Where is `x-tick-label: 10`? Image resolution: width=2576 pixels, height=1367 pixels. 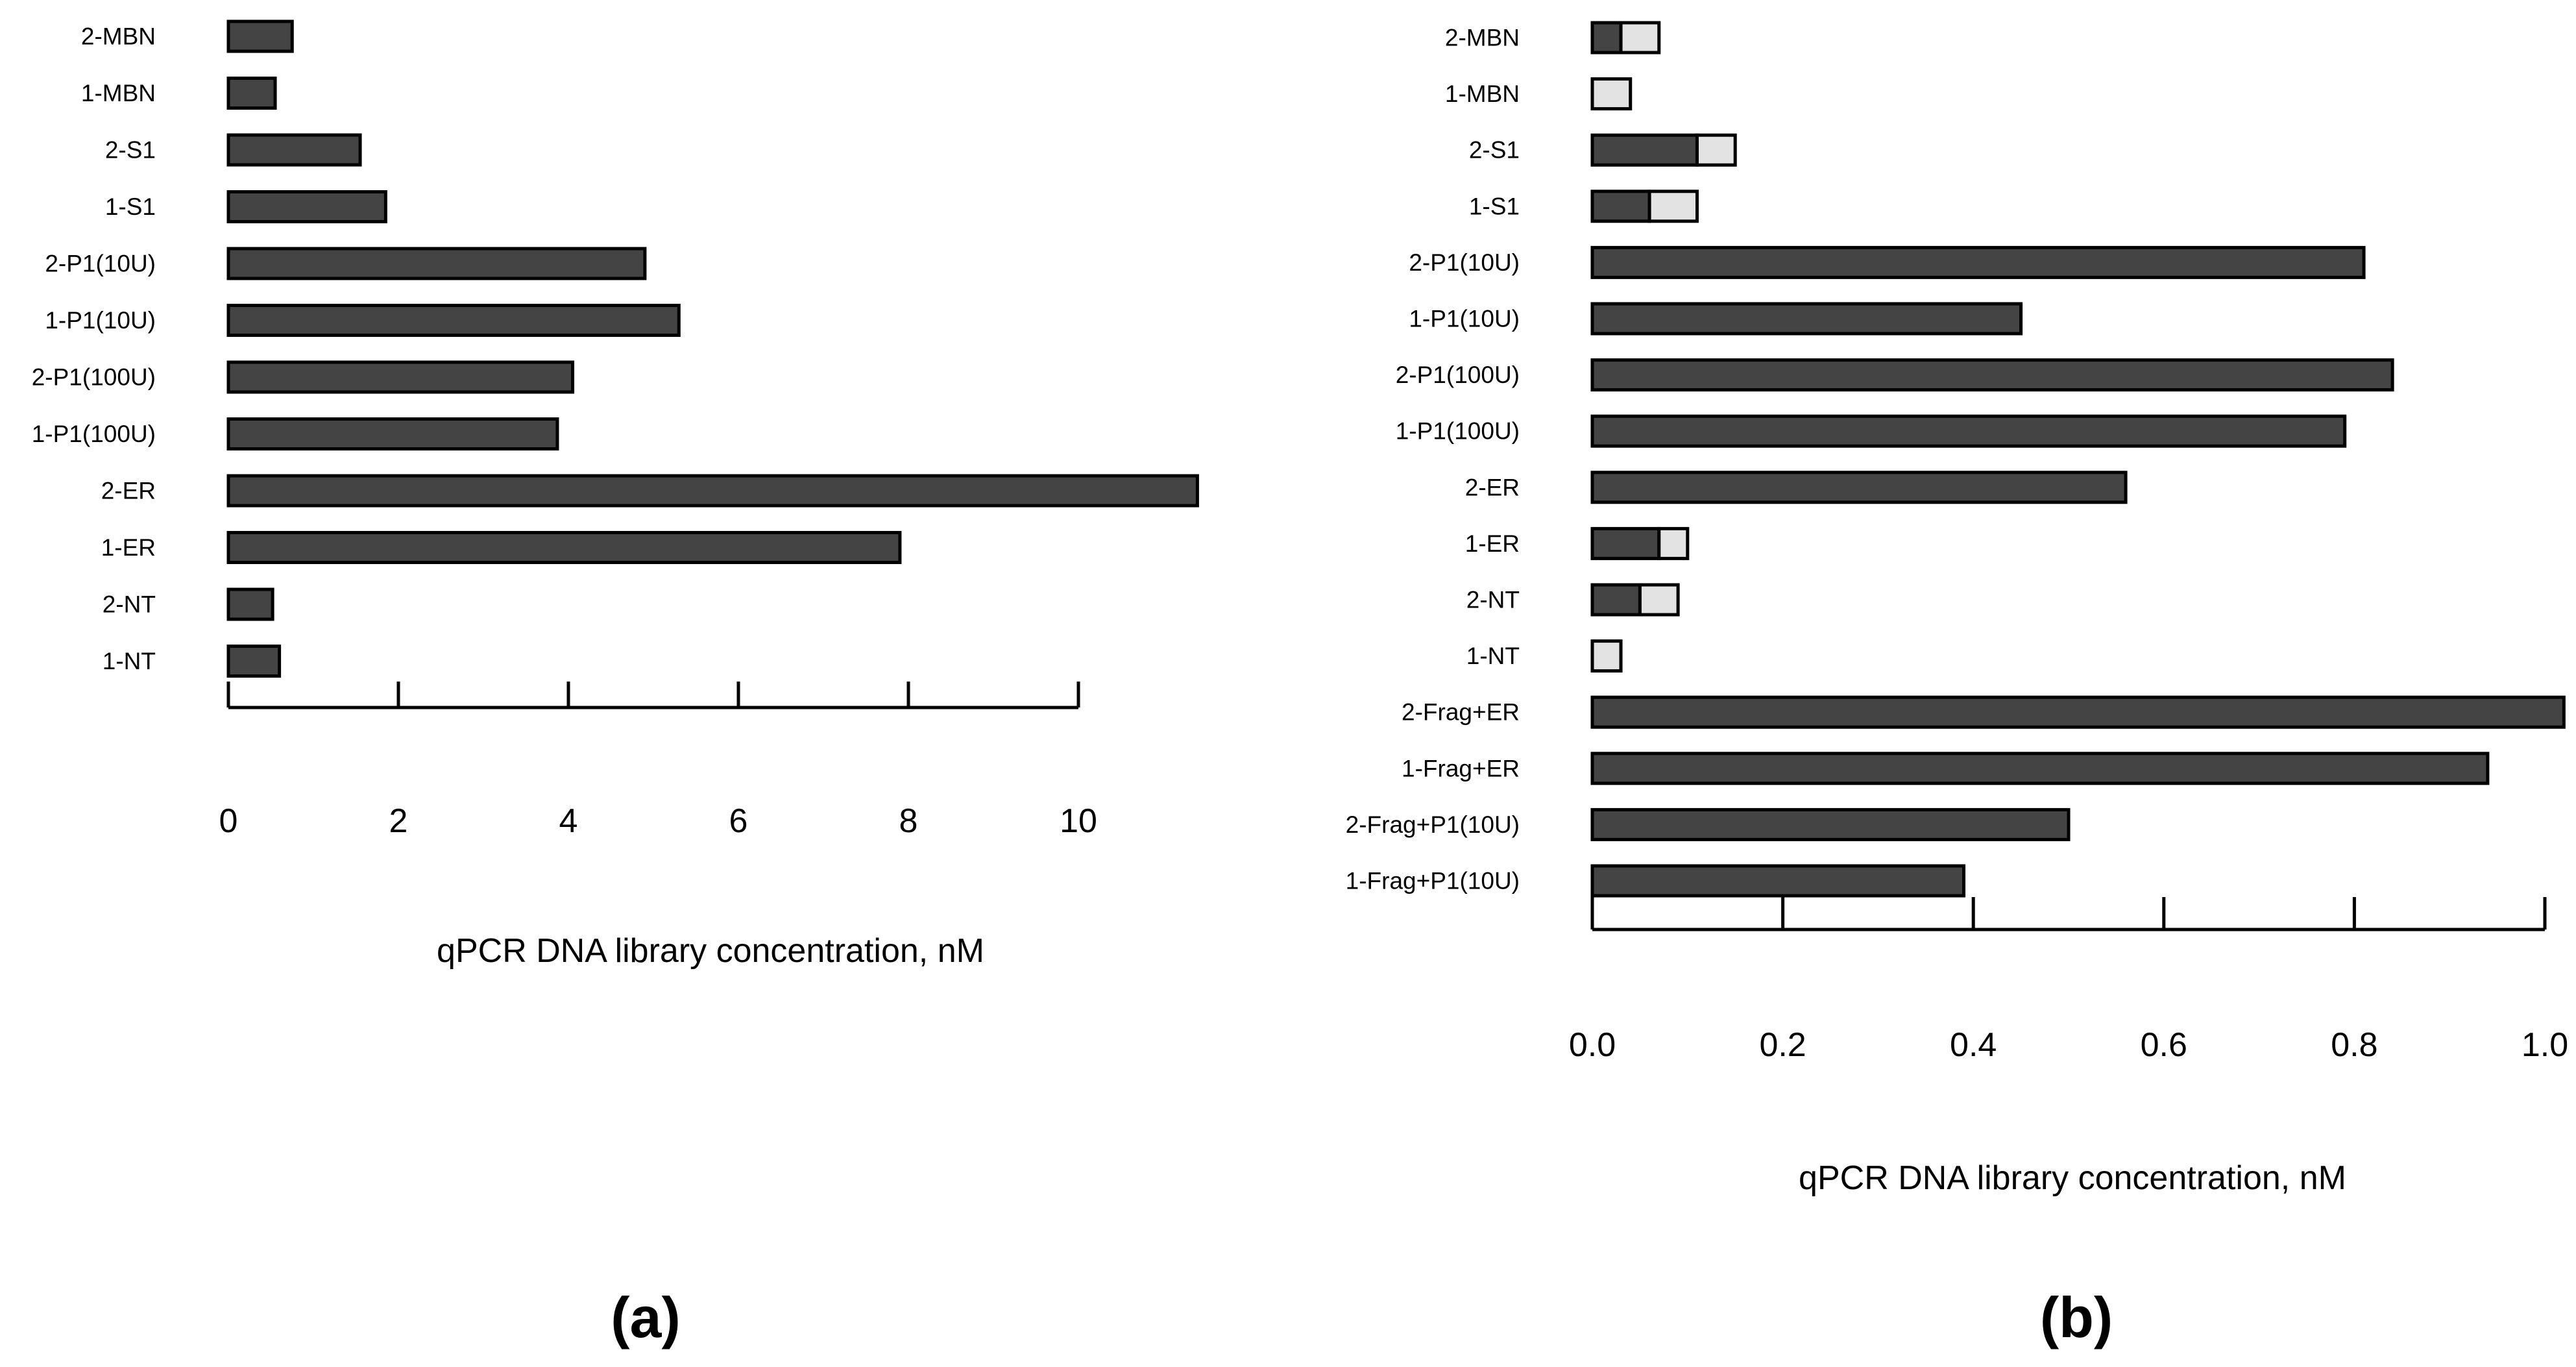
x-tick-label: 10 is located at coordinates (1078, 821).